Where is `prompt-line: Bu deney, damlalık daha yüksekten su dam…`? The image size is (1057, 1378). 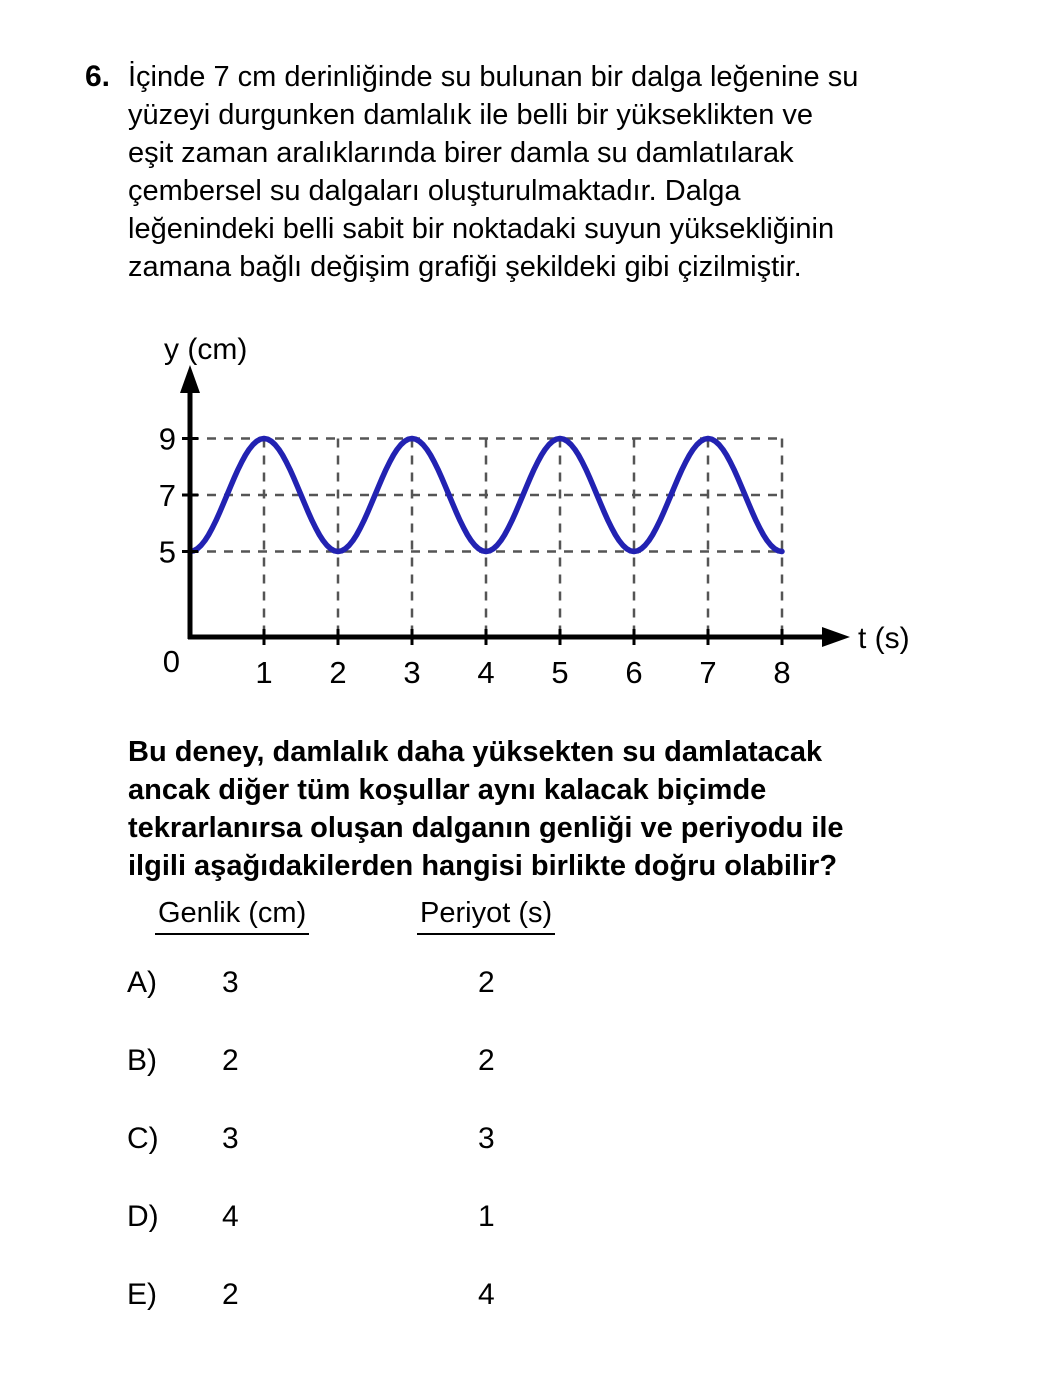
prompt-line: Bu deney, damlalık daha yüksekten su dam… is located at coordinates (475, 752).